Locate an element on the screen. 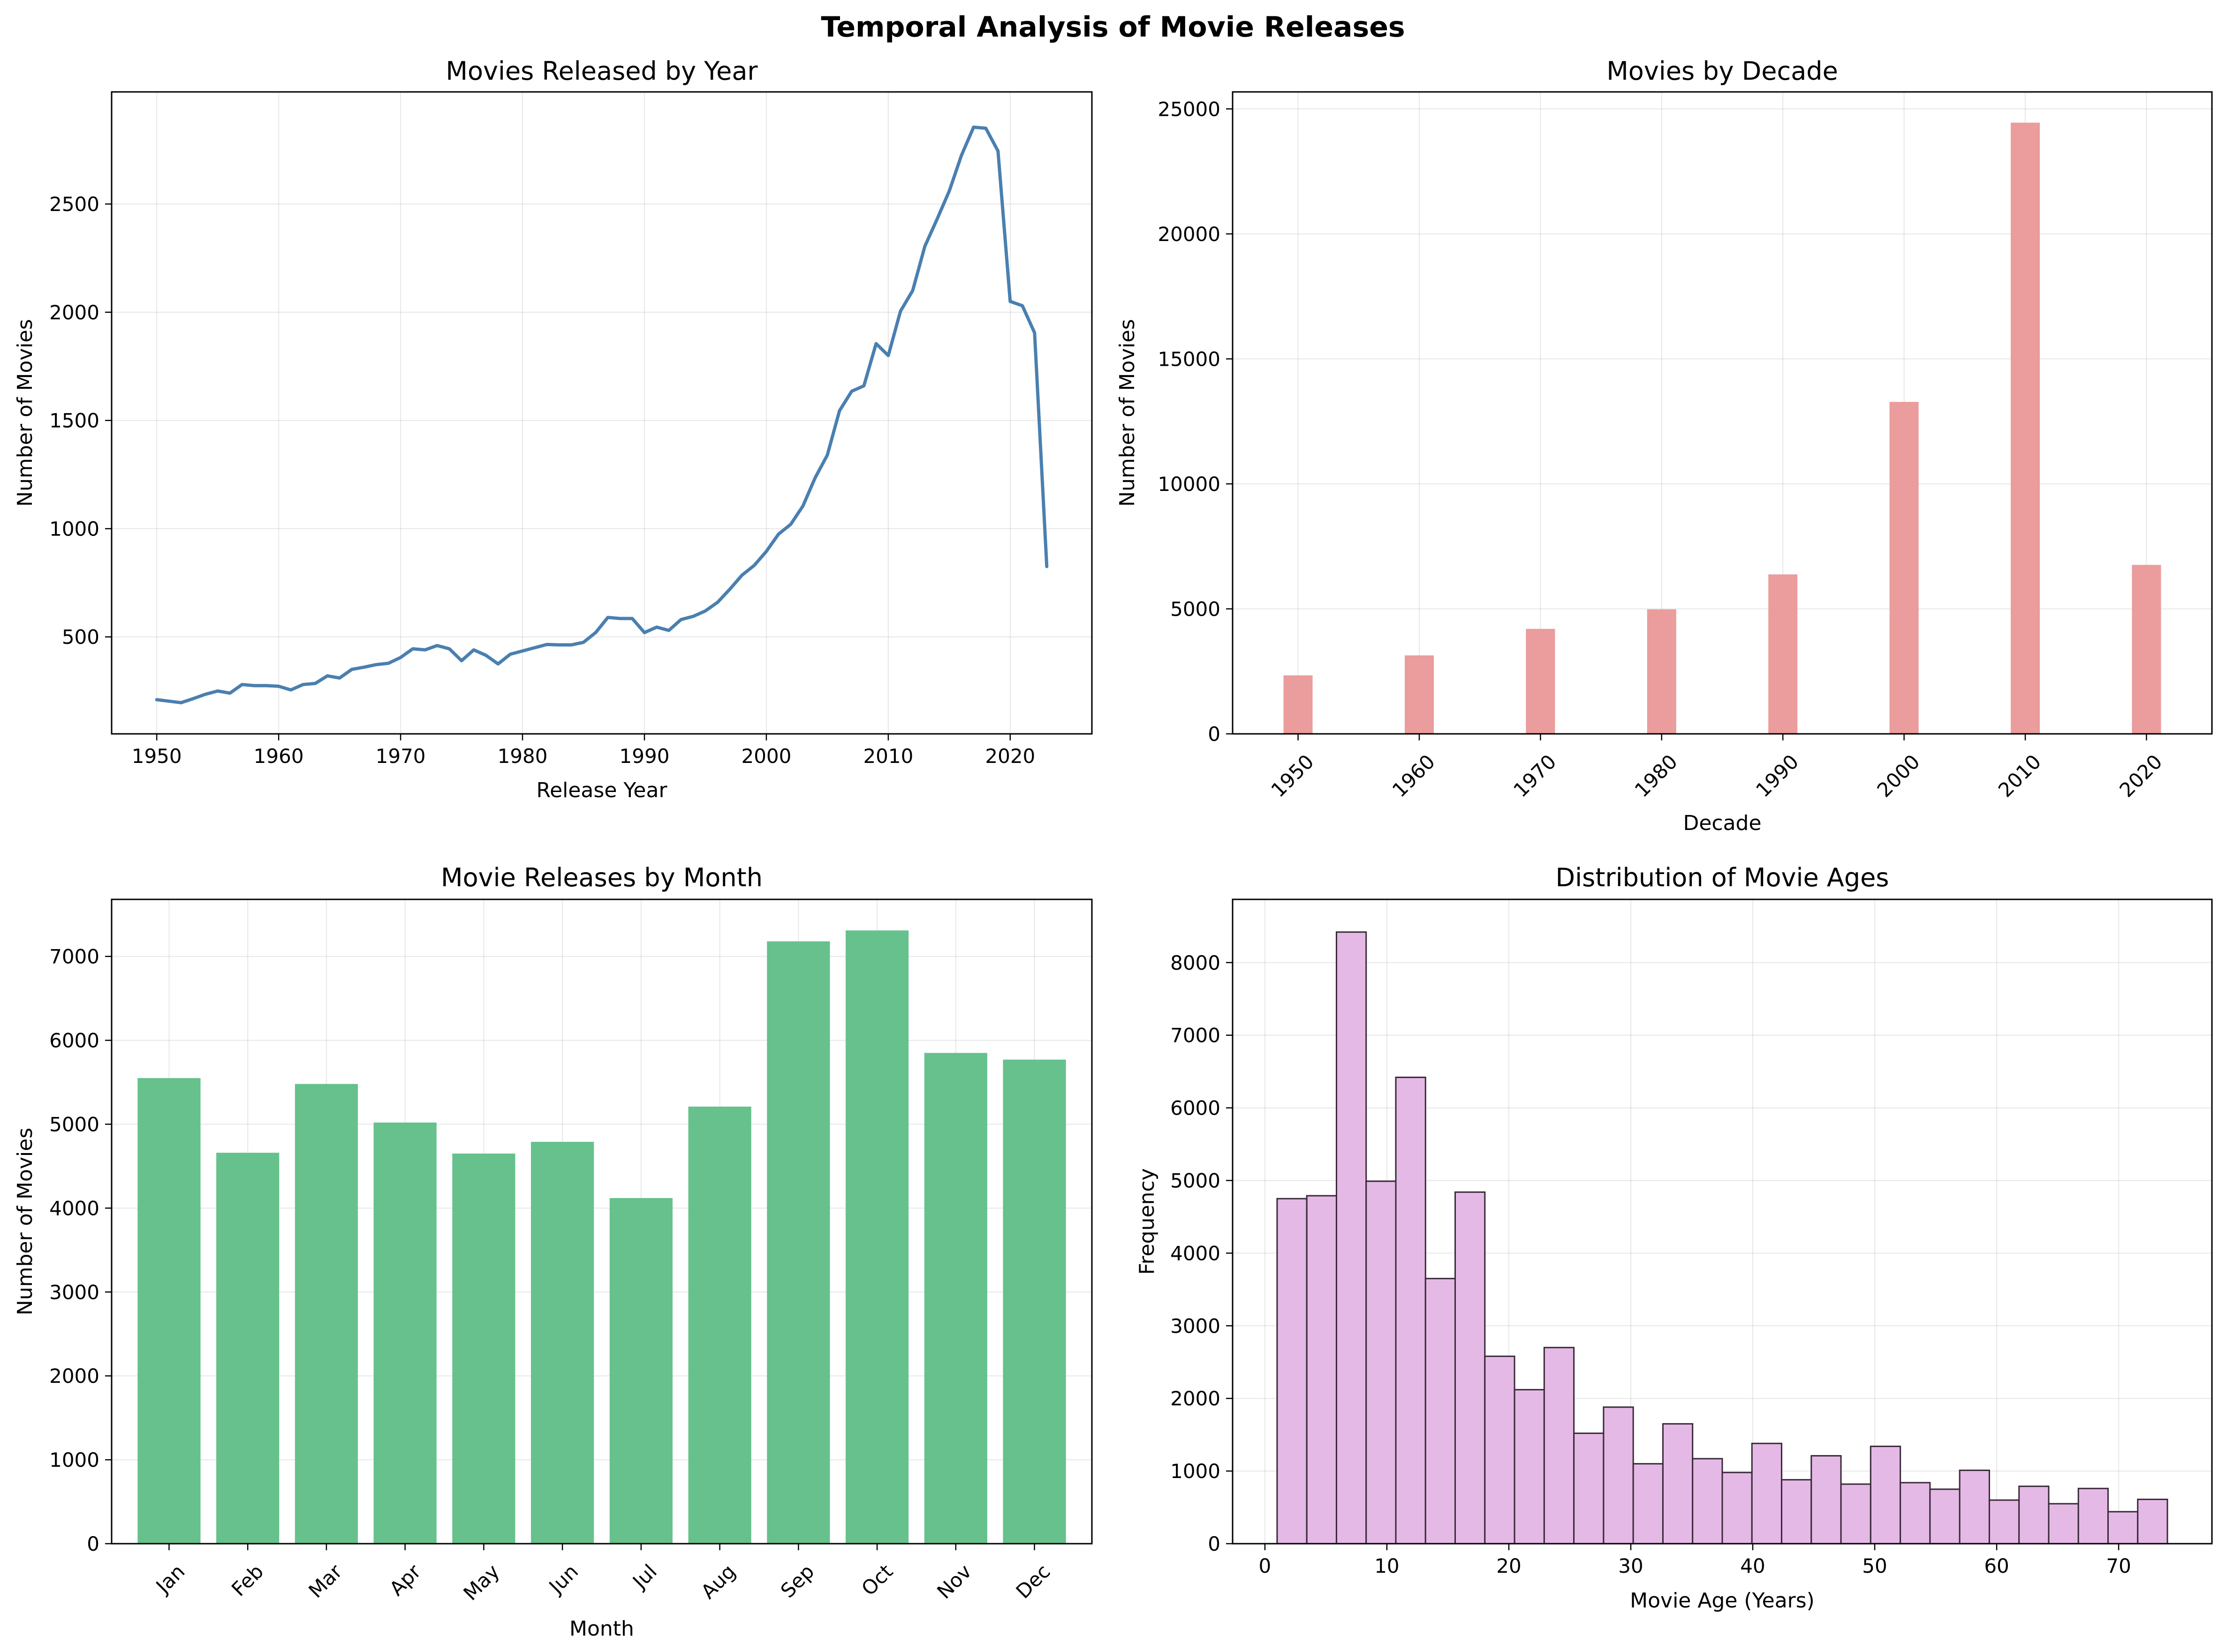 The image size is (2226, 1652). y-axis-label: Number of Movies is located at coordinates (25, 1221).